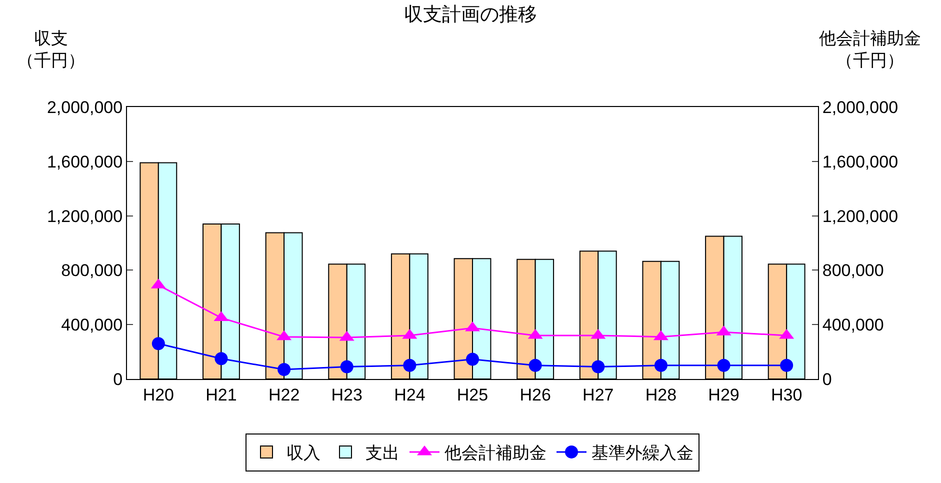 This screenshot has height=483, width=941. What do you see at coordinates (51, 49) in the screenshot?
I see `y-axis-title: 収支（千円）` at bounding box center [51, 49].